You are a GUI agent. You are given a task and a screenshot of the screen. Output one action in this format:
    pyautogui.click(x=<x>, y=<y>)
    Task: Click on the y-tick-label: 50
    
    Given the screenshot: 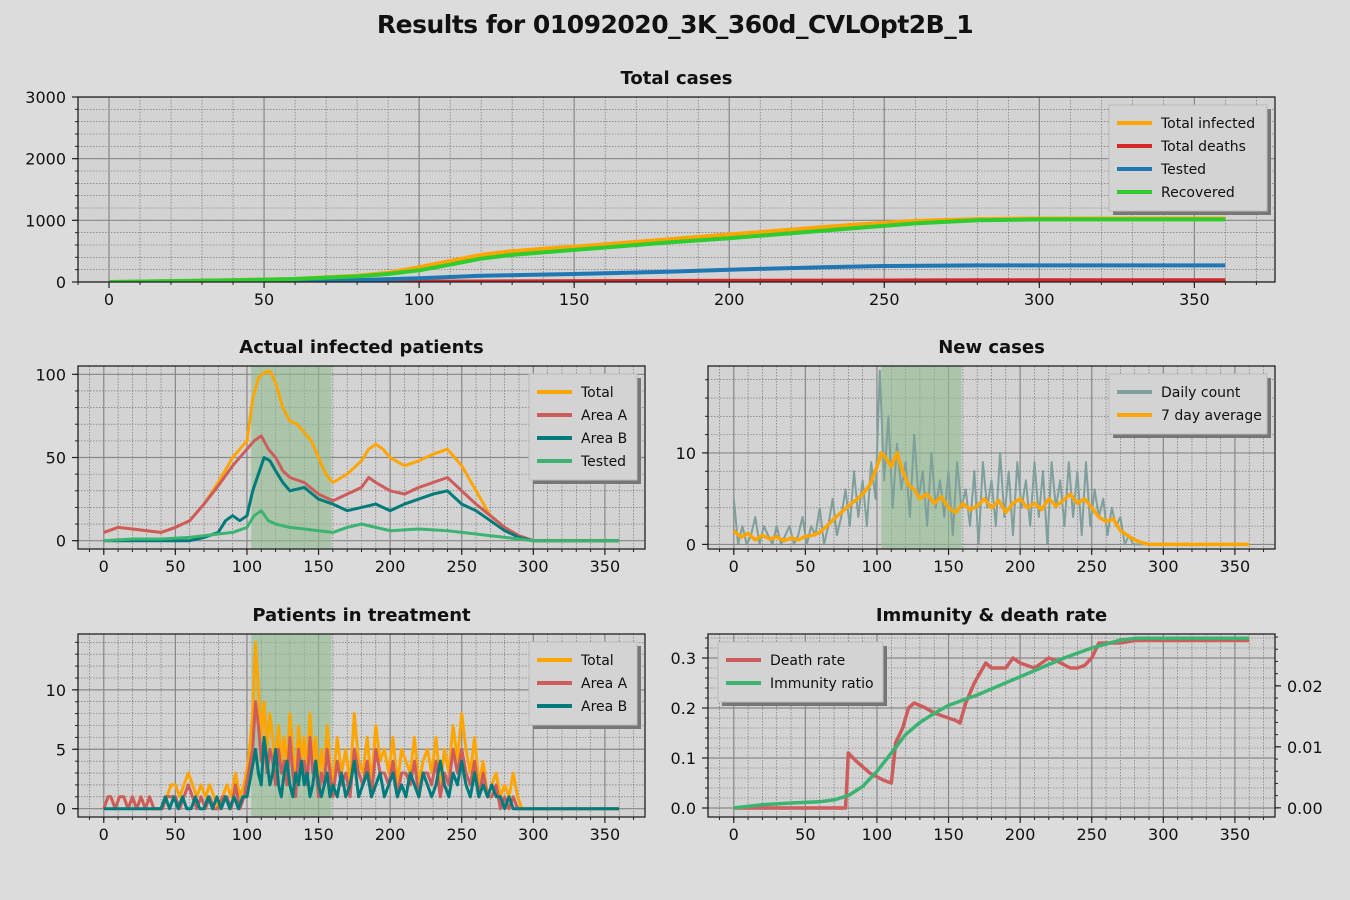 What is the action you would take?
    pyautogui.click(x=56, y=458)
    